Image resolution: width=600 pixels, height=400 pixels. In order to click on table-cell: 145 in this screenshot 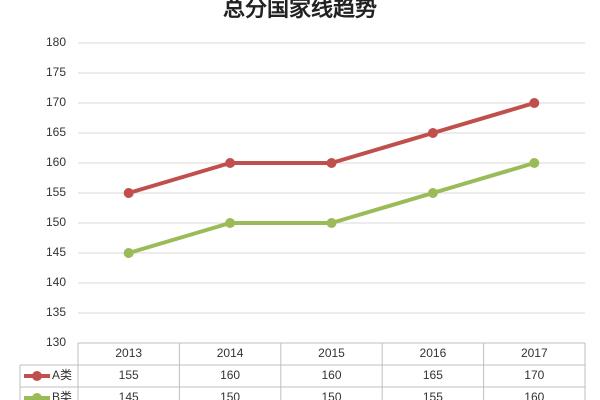, I will do `click(129, 395)`.